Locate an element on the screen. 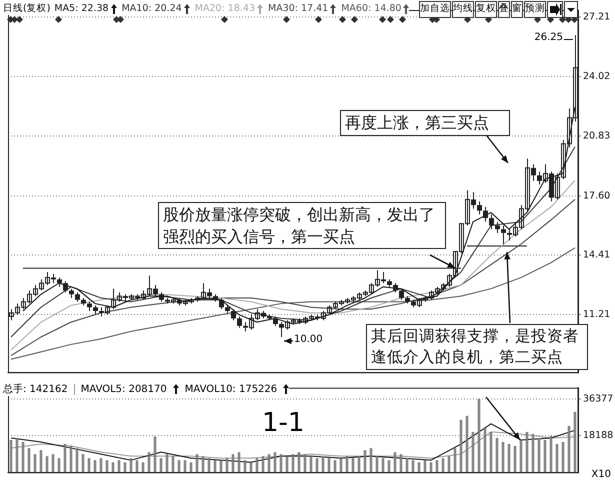 This screenshot has width=615, height=480. legend-label: MA20: 18.43 is located at coordinates (224, 8).